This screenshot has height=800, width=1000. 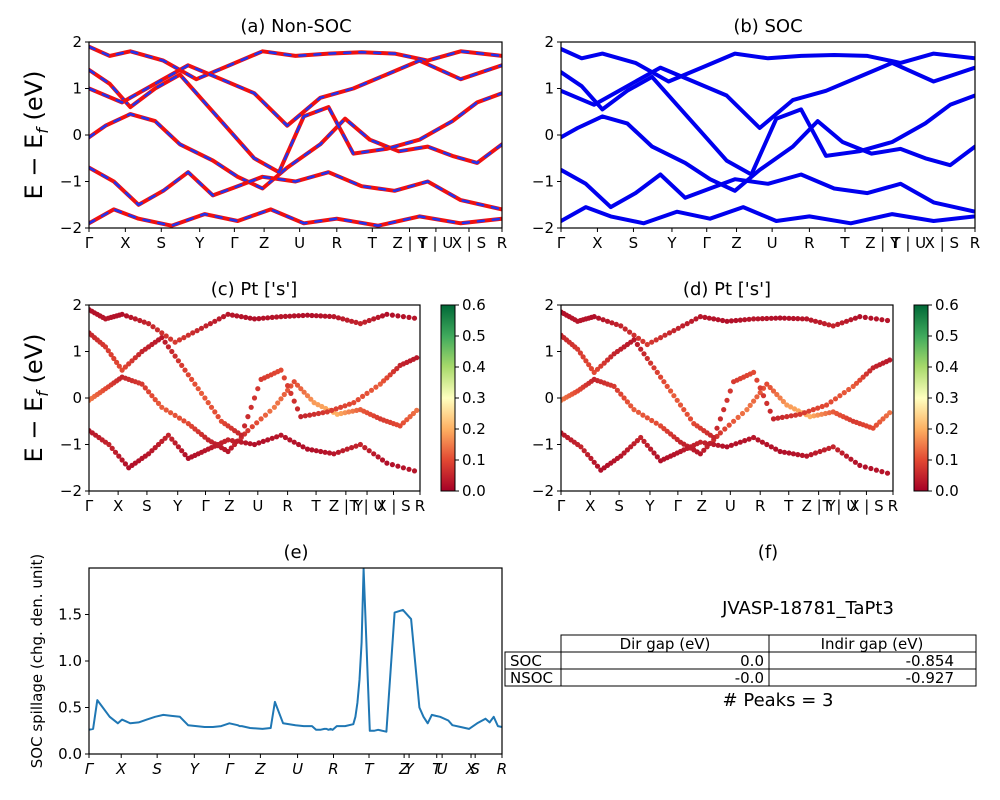 I want to click on colorbar-c: 0.0 0.1 0.2 0.3 0.4 0.5 0.6, so click(x=463, y=398).